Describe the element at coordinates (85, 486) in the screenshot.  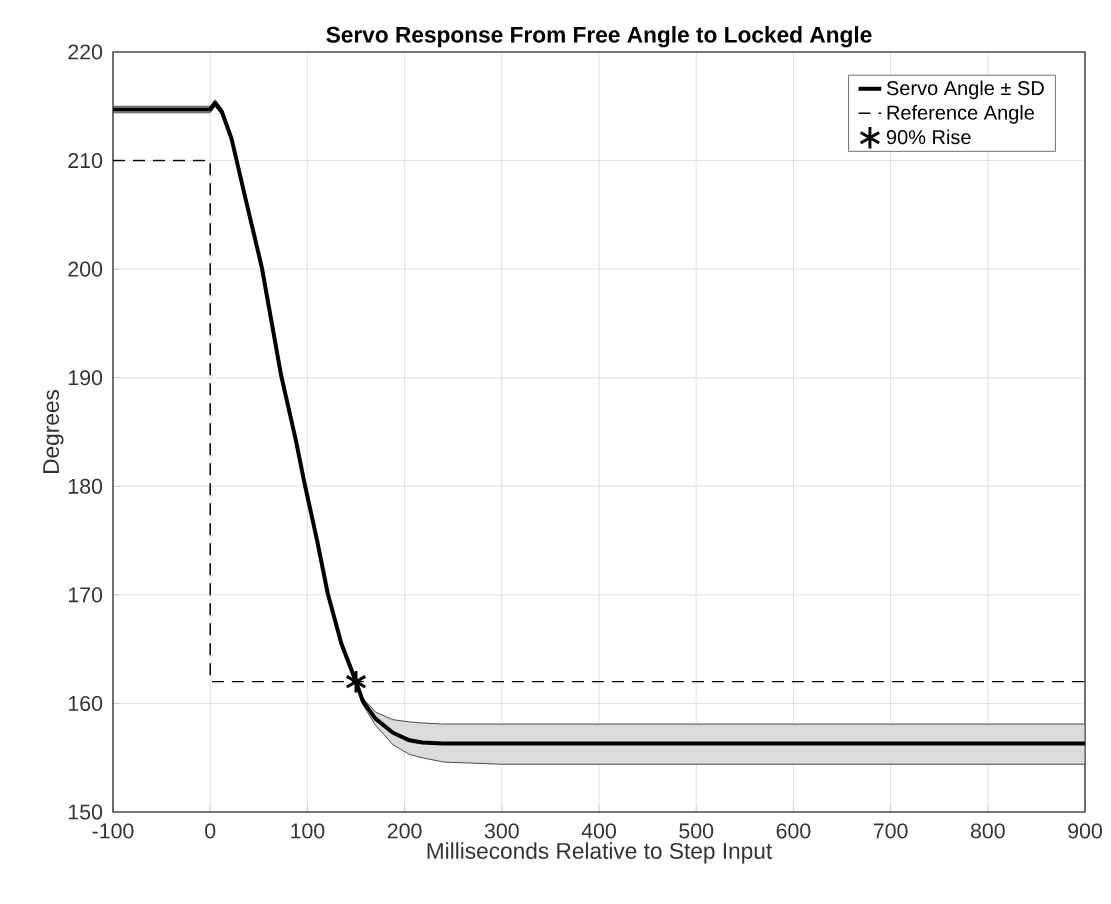
I see `y-tick-label: 180` at that location.